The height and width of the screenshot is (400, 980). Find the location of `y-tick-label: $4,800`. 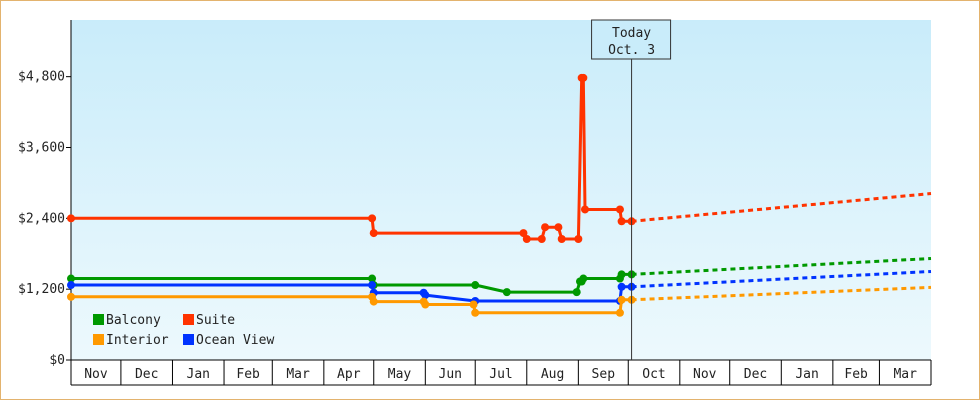

y-tick-label: $4,800 is located at coordinates (41, 77).